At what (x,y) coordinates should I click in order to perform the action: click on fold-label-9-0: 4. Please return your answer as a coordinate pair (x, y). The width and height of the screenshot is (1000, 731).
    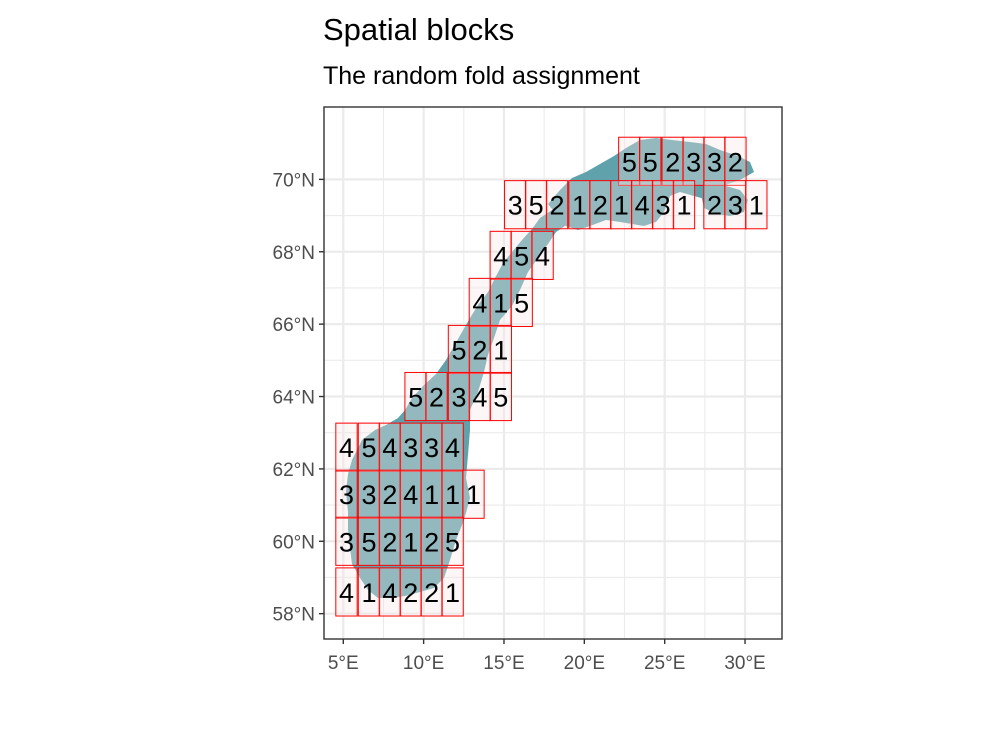
    Looking at the image, I should click on (346, 593).